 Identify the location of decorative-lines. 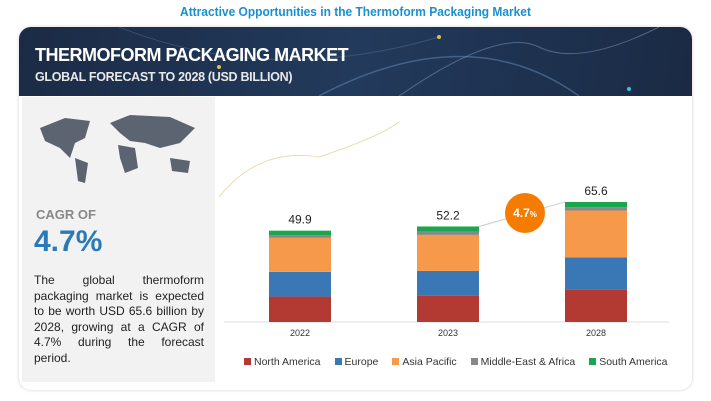
(389, 61).